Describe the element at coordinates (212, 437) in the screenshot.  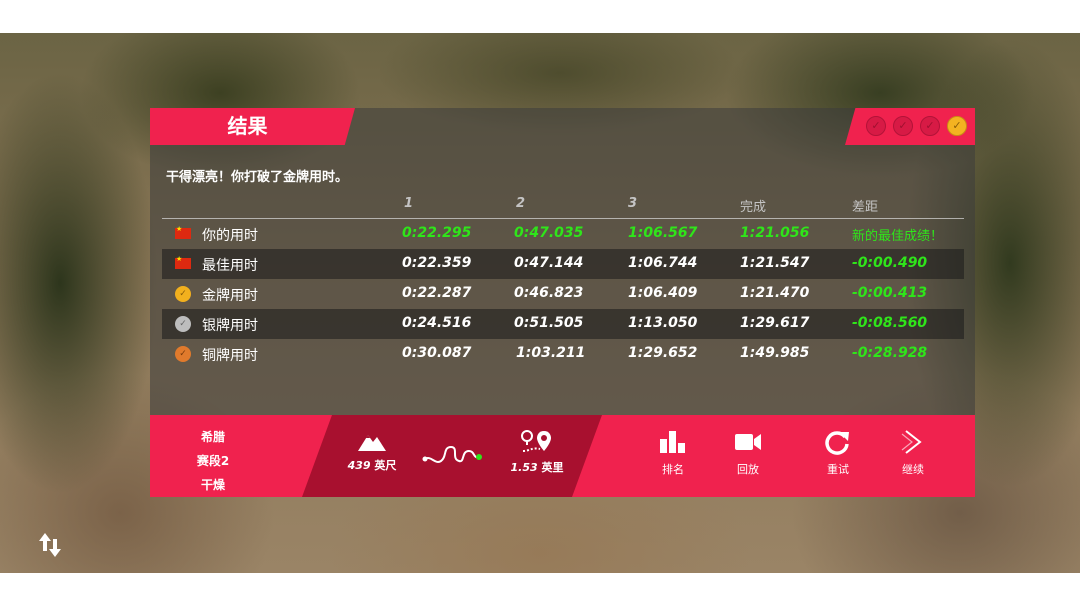
I see `stage-country: 希腊` at that location.